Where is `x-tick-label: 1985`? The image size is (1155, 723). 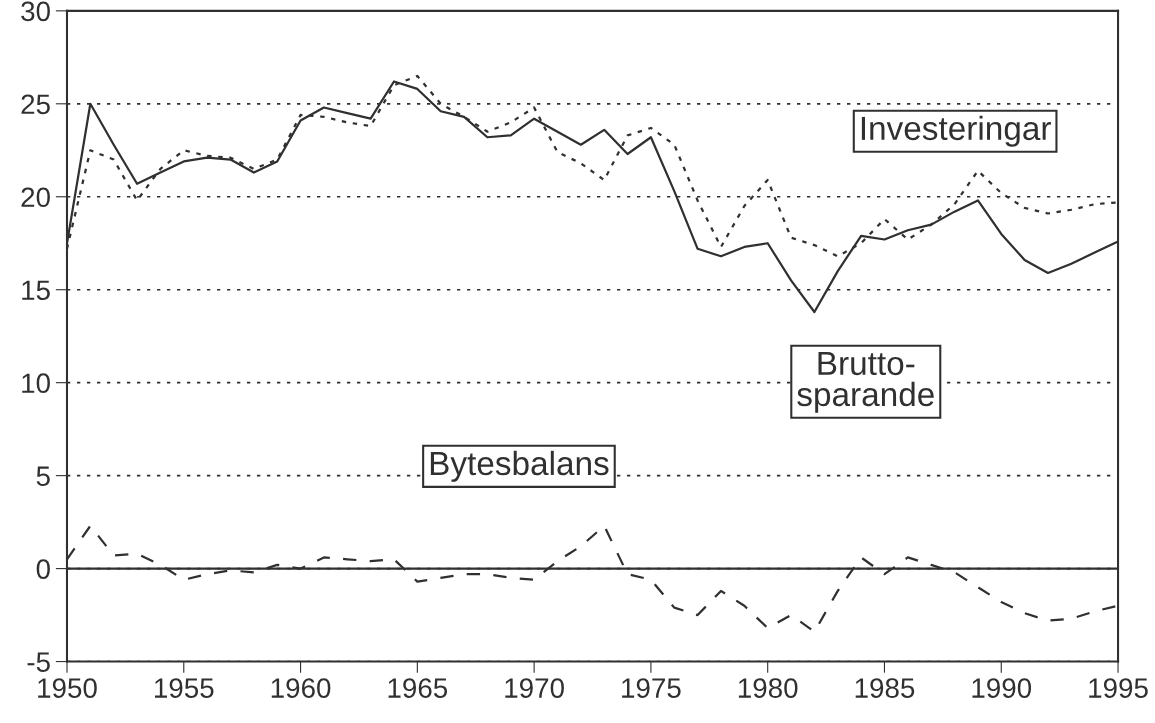
x-tick-label: 1985 is located at coordinates (885, 688).